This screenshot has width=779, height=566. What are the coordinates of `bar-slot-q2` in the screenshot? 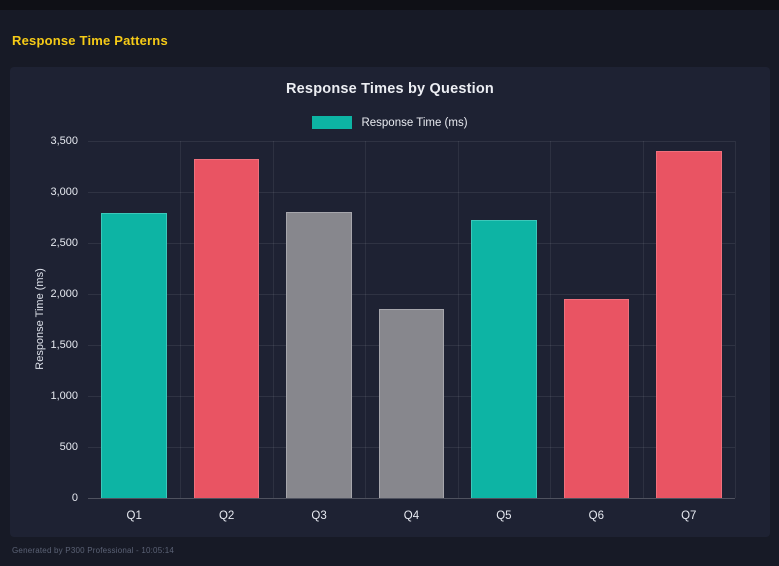 It's located at (226, 319).